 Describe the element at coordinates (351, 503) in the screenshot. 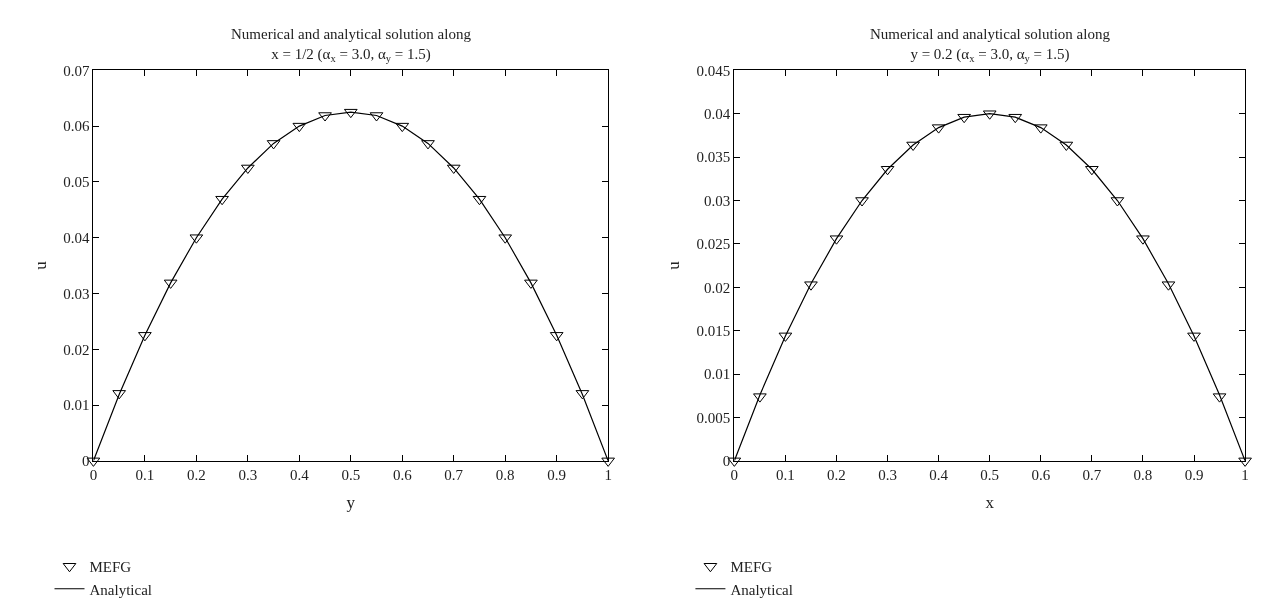

I see `x-axis-title: y` at that location.